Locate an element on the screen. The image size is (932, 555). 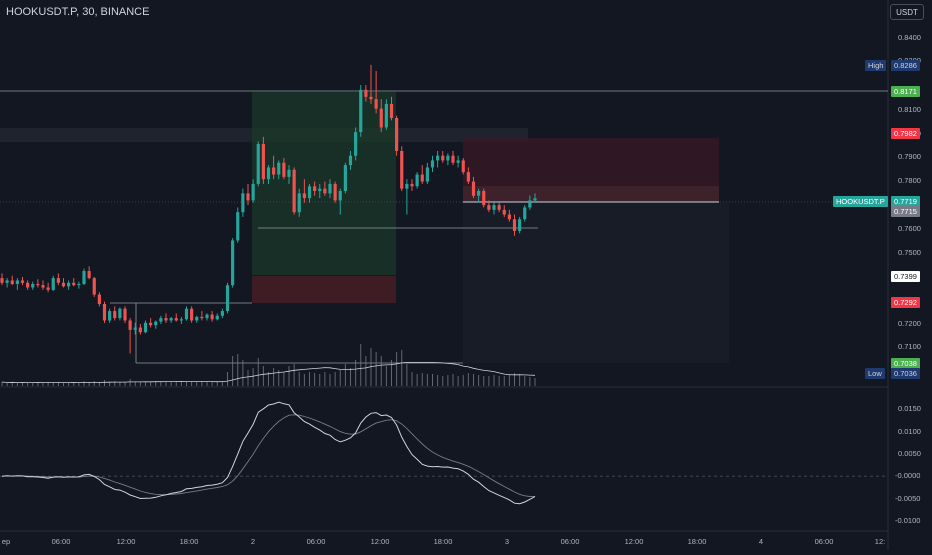
currency-button: USDT is located at coordinates (907, 12).